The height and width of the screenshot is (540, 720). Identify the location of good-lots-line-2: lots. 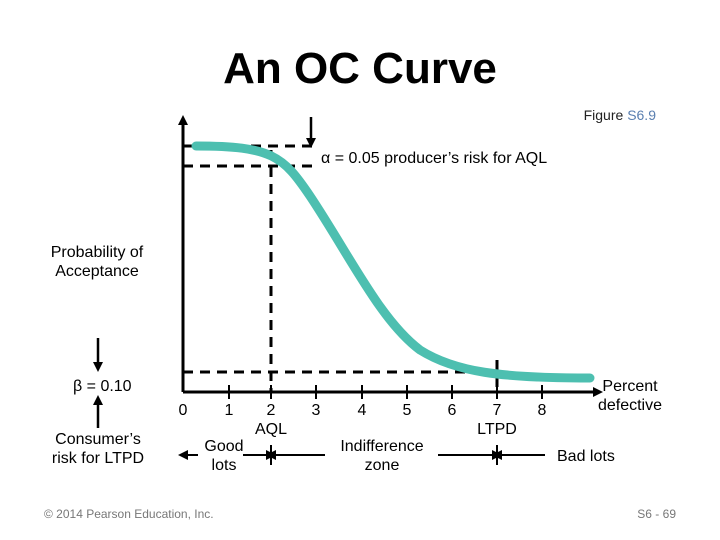
(224, 465).